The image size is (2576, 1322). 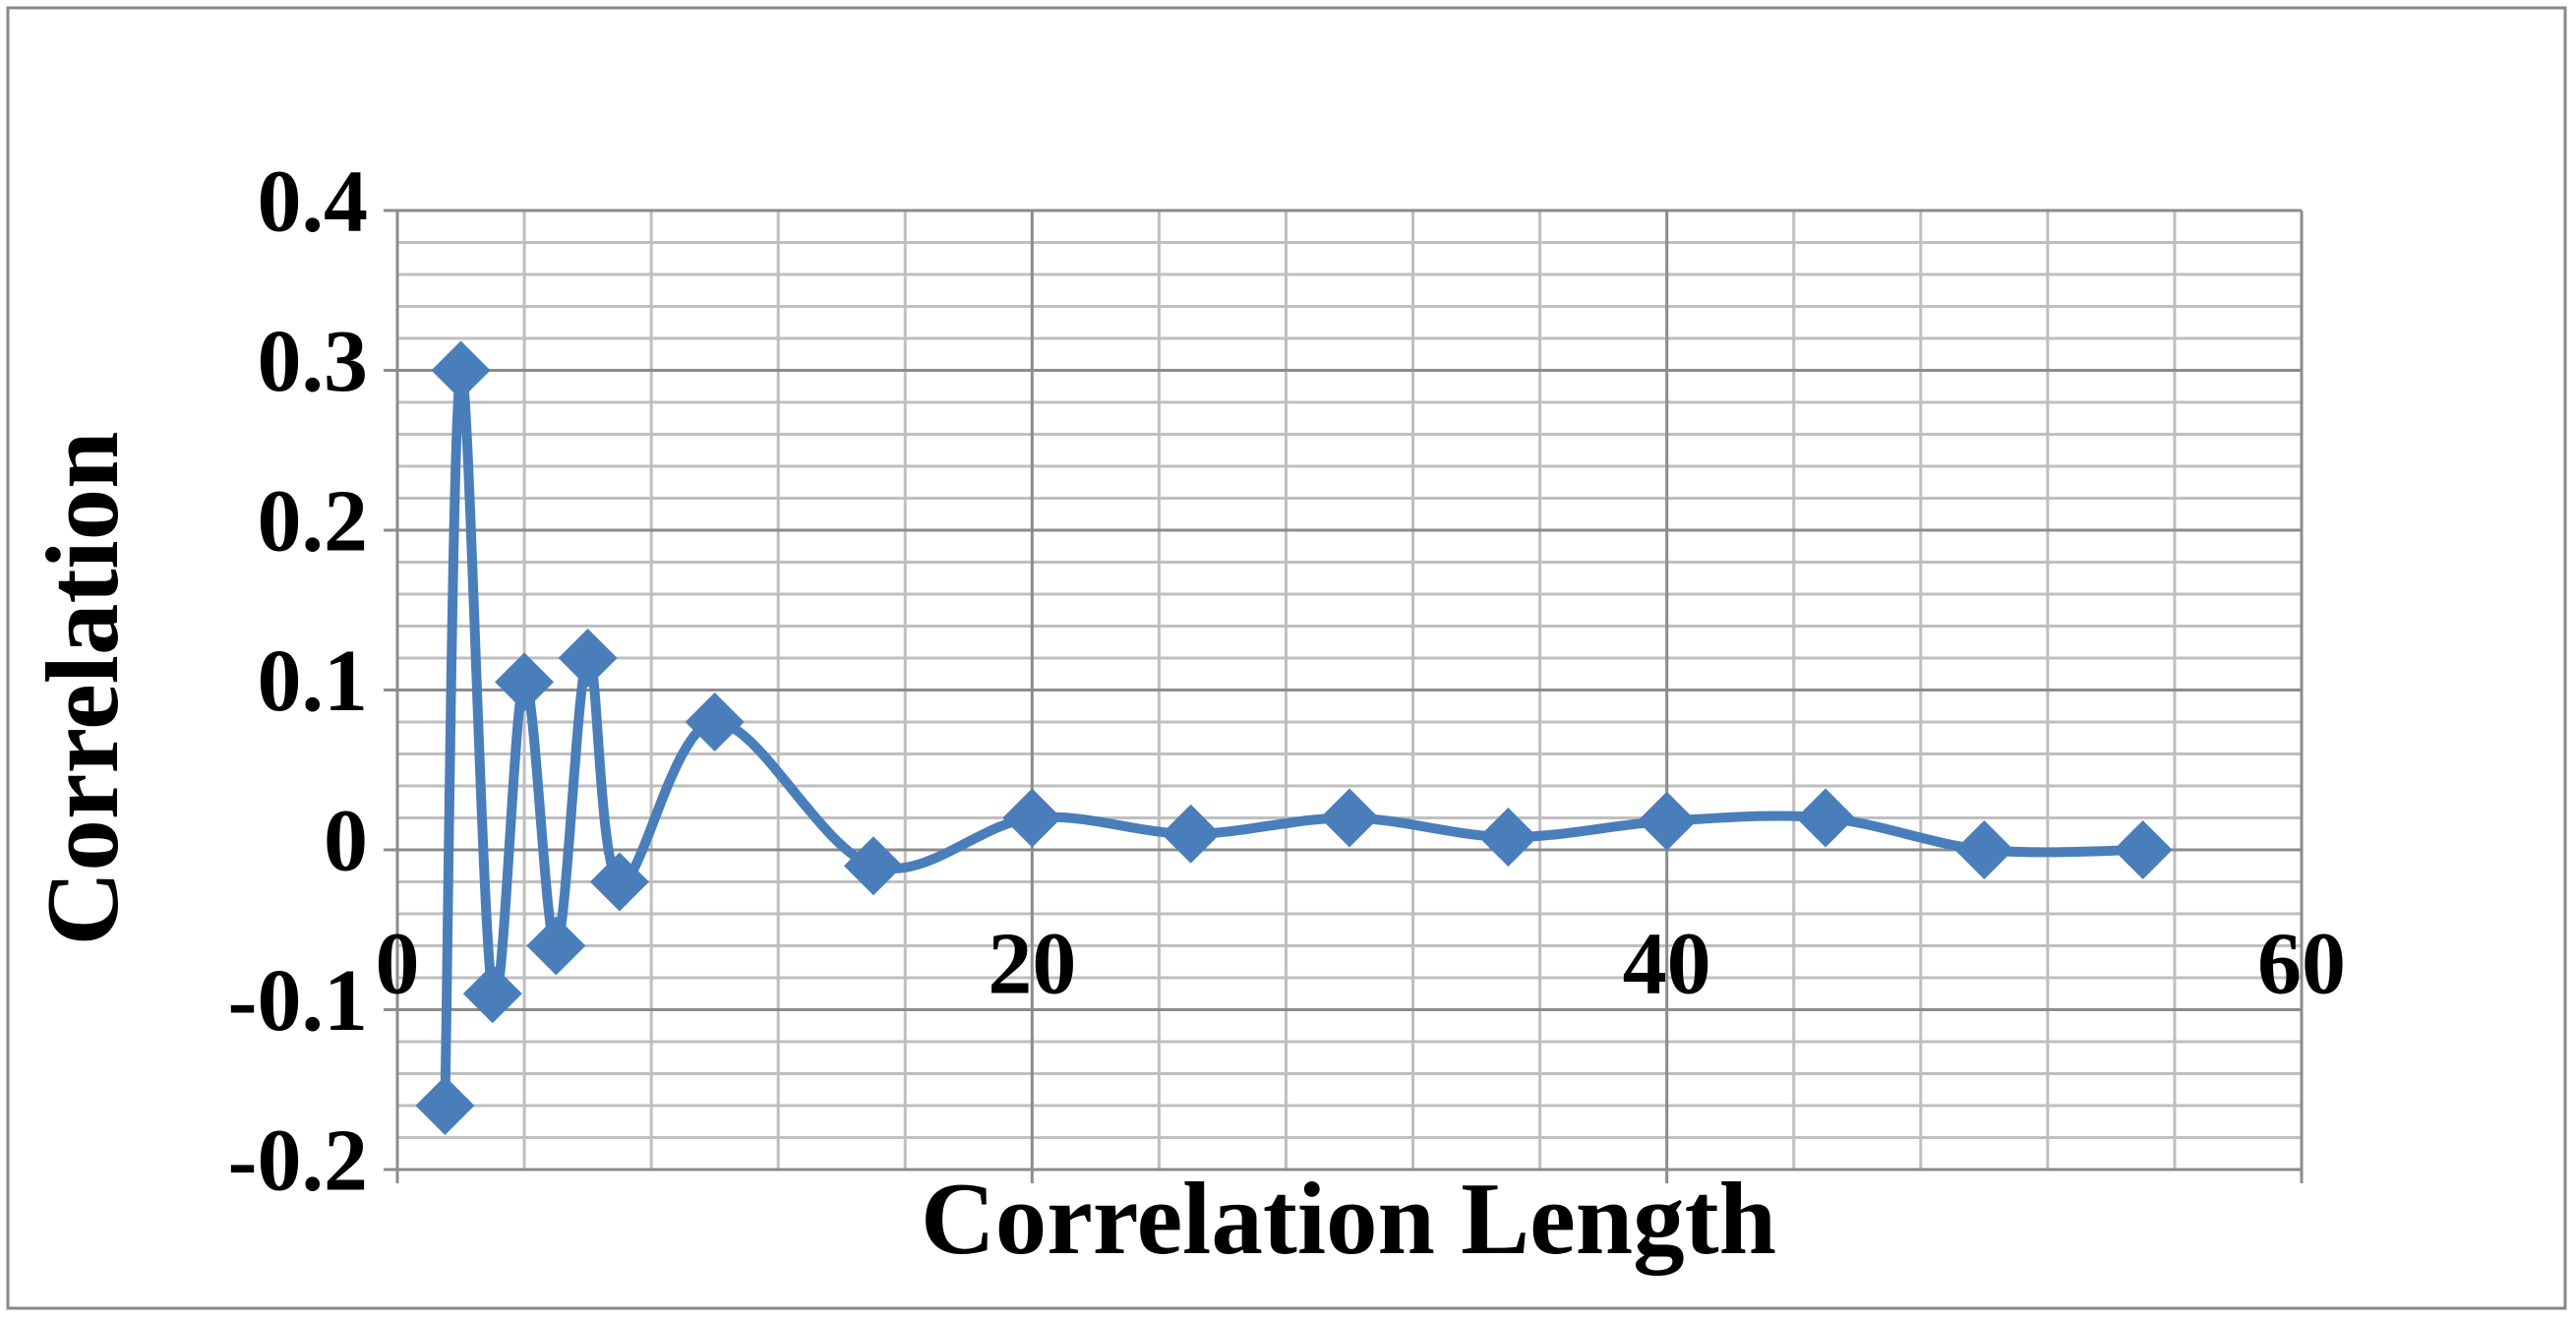 What do you see at coordinates (1348, 1218) in the screenshot?
I see `x-axis-title: Correlation Length` at bounding box center [1348, 1218].